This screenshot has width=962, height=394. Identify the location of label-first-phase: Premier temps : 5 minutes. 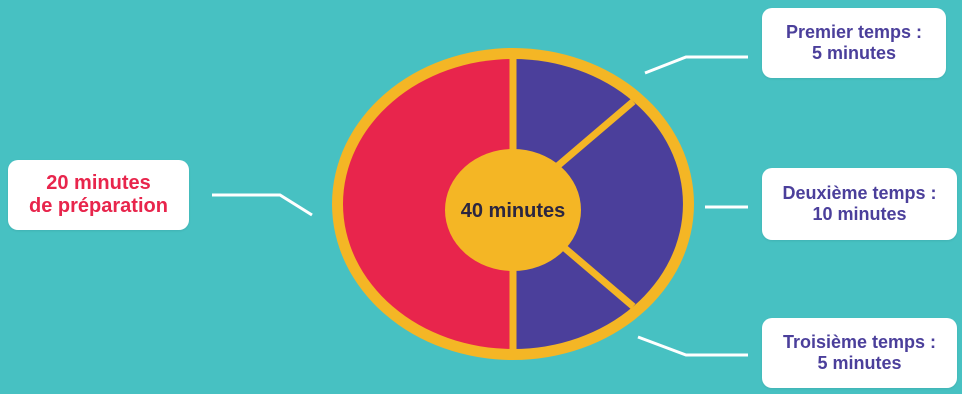
(854, 43).